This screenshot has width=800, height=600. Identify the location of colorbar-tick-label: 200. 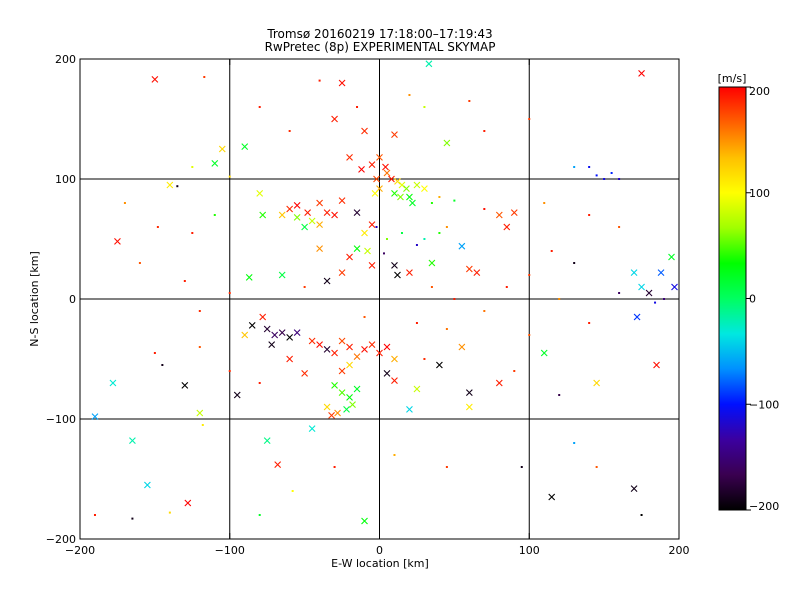
(759, 91).